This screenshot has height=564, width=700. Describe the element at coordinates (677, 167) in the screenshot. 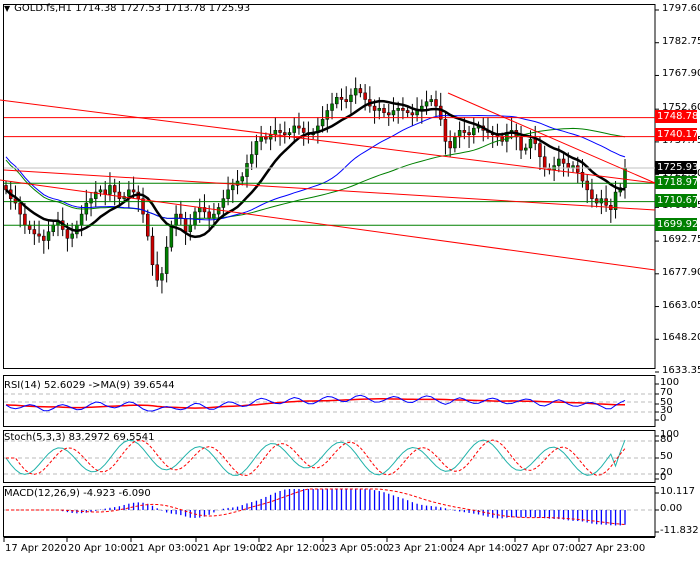

I see `price-tag-current: 1725.93` at that location.